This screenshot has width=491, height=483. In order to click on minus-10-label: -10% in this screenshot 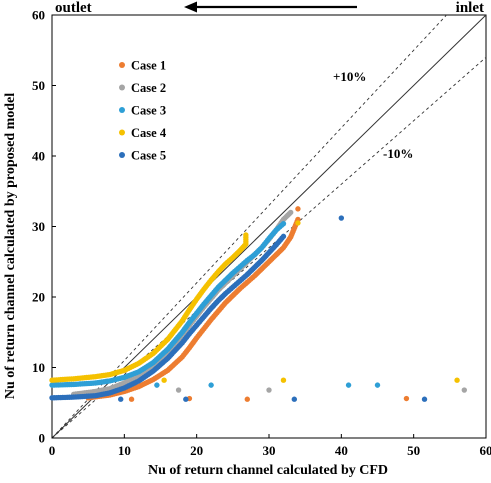, I will do `click(398, 153)`.